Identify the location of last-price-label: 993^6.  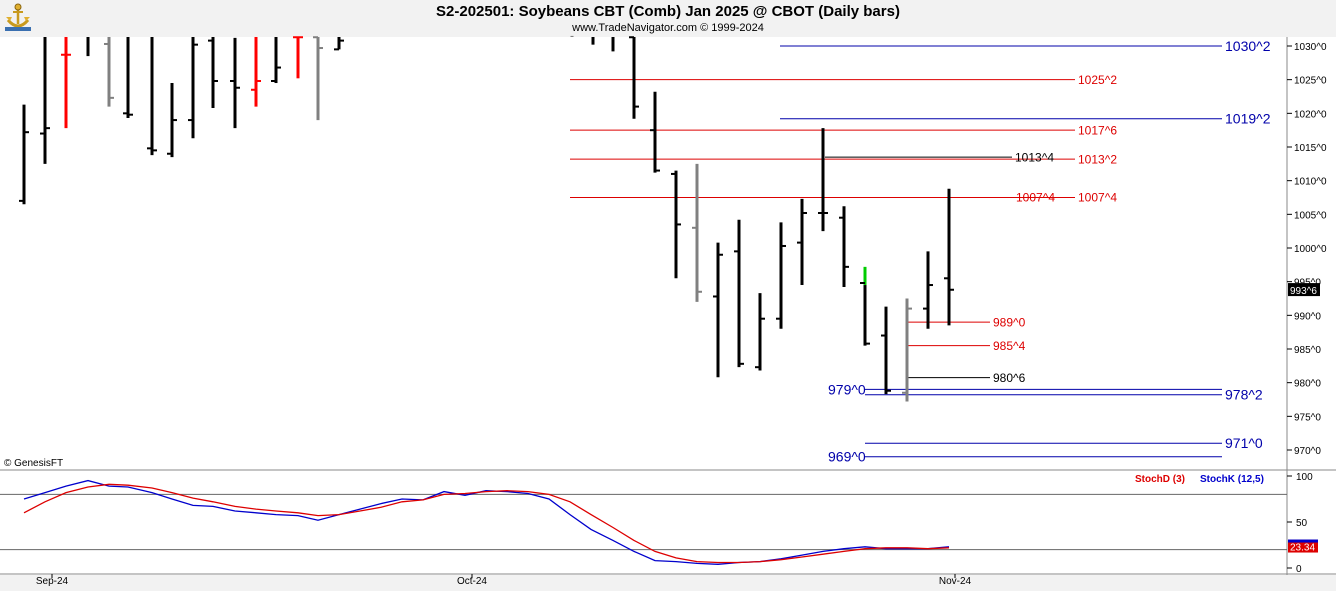
(1303, 291).